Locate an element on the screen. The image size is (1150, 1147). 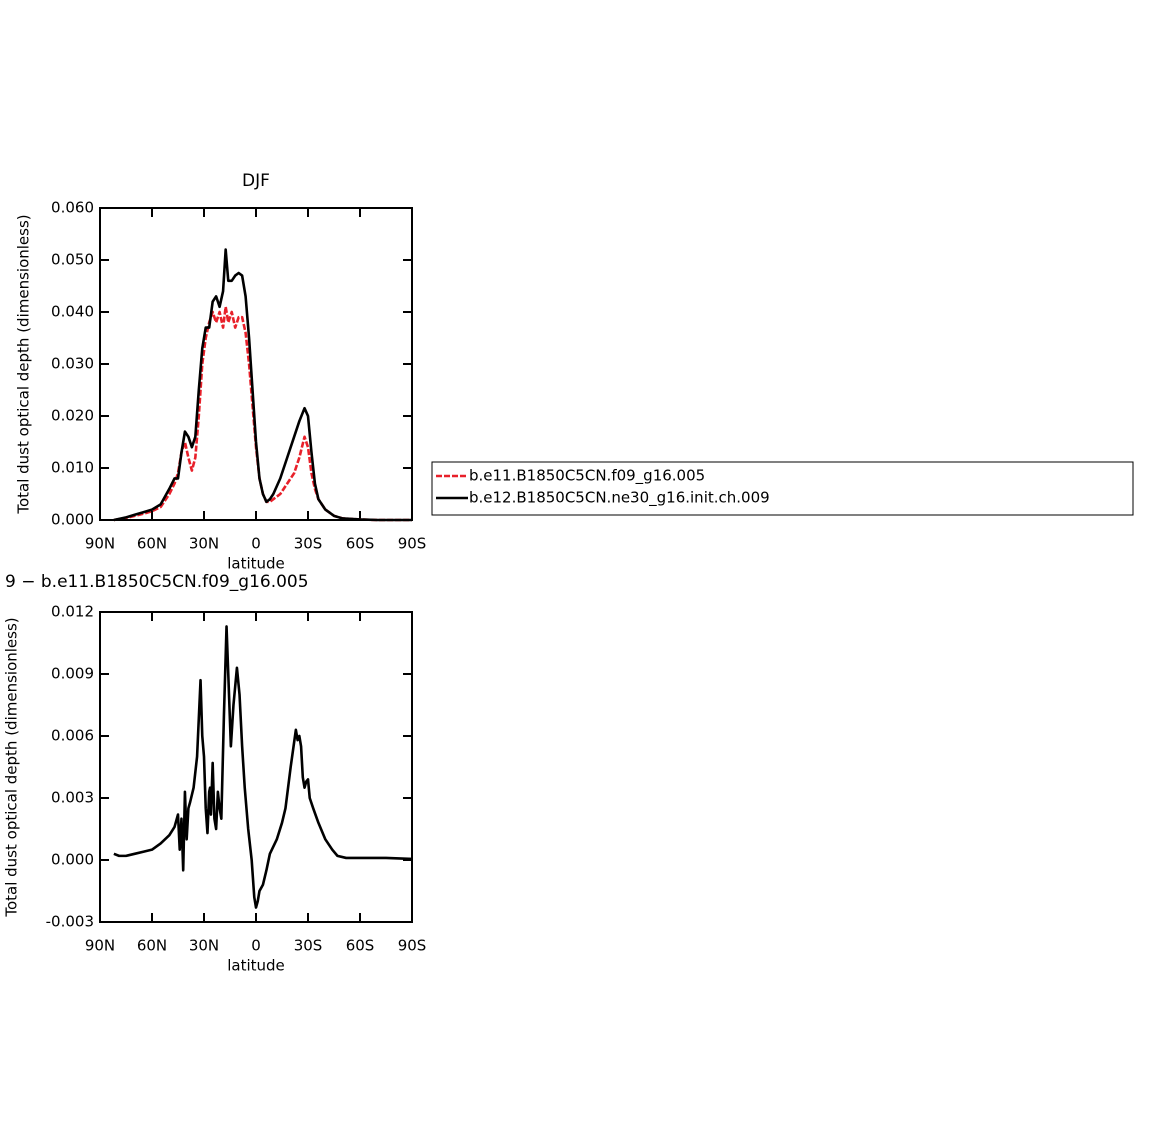
y-tick-label: -0.003 is located at coordinates (70, 922).